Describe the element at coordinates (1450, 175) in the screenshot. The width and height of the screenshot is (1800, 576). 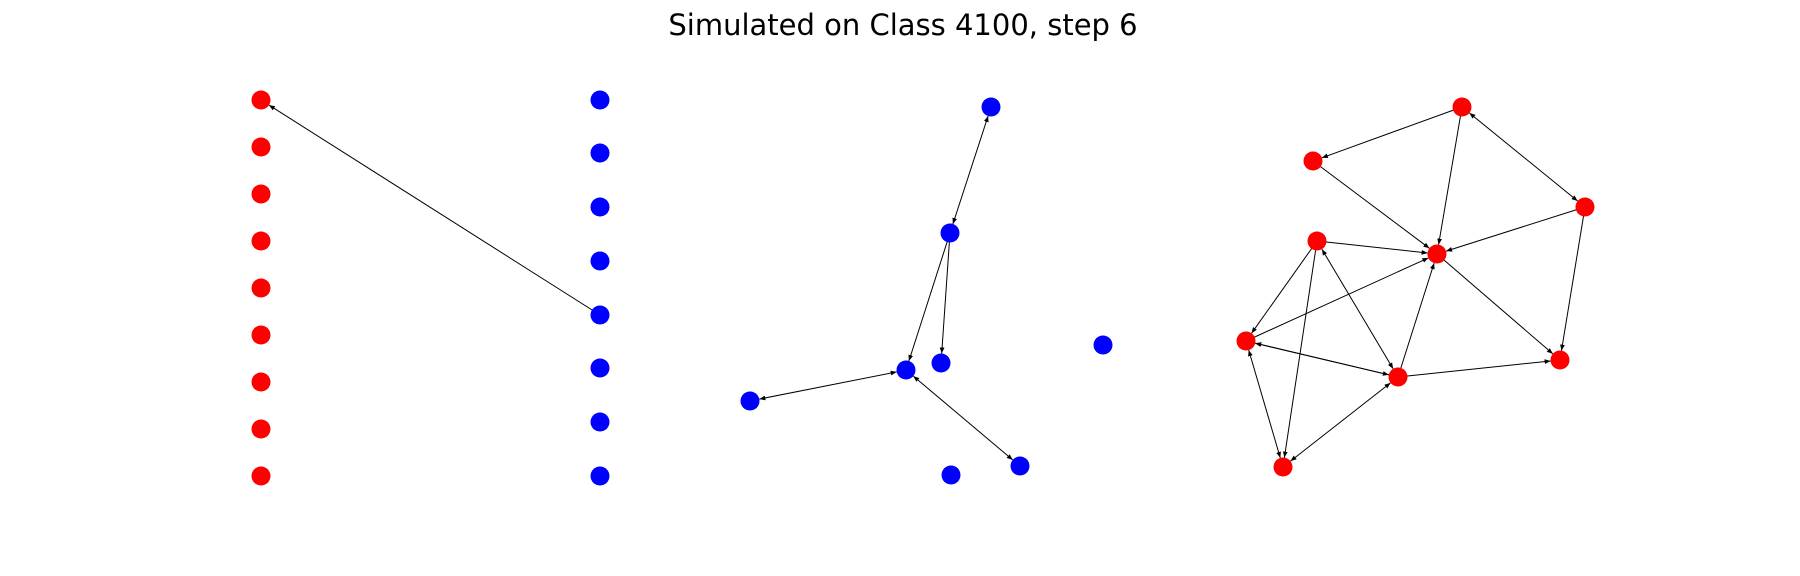
I see `edge-d1-d5` at that location.